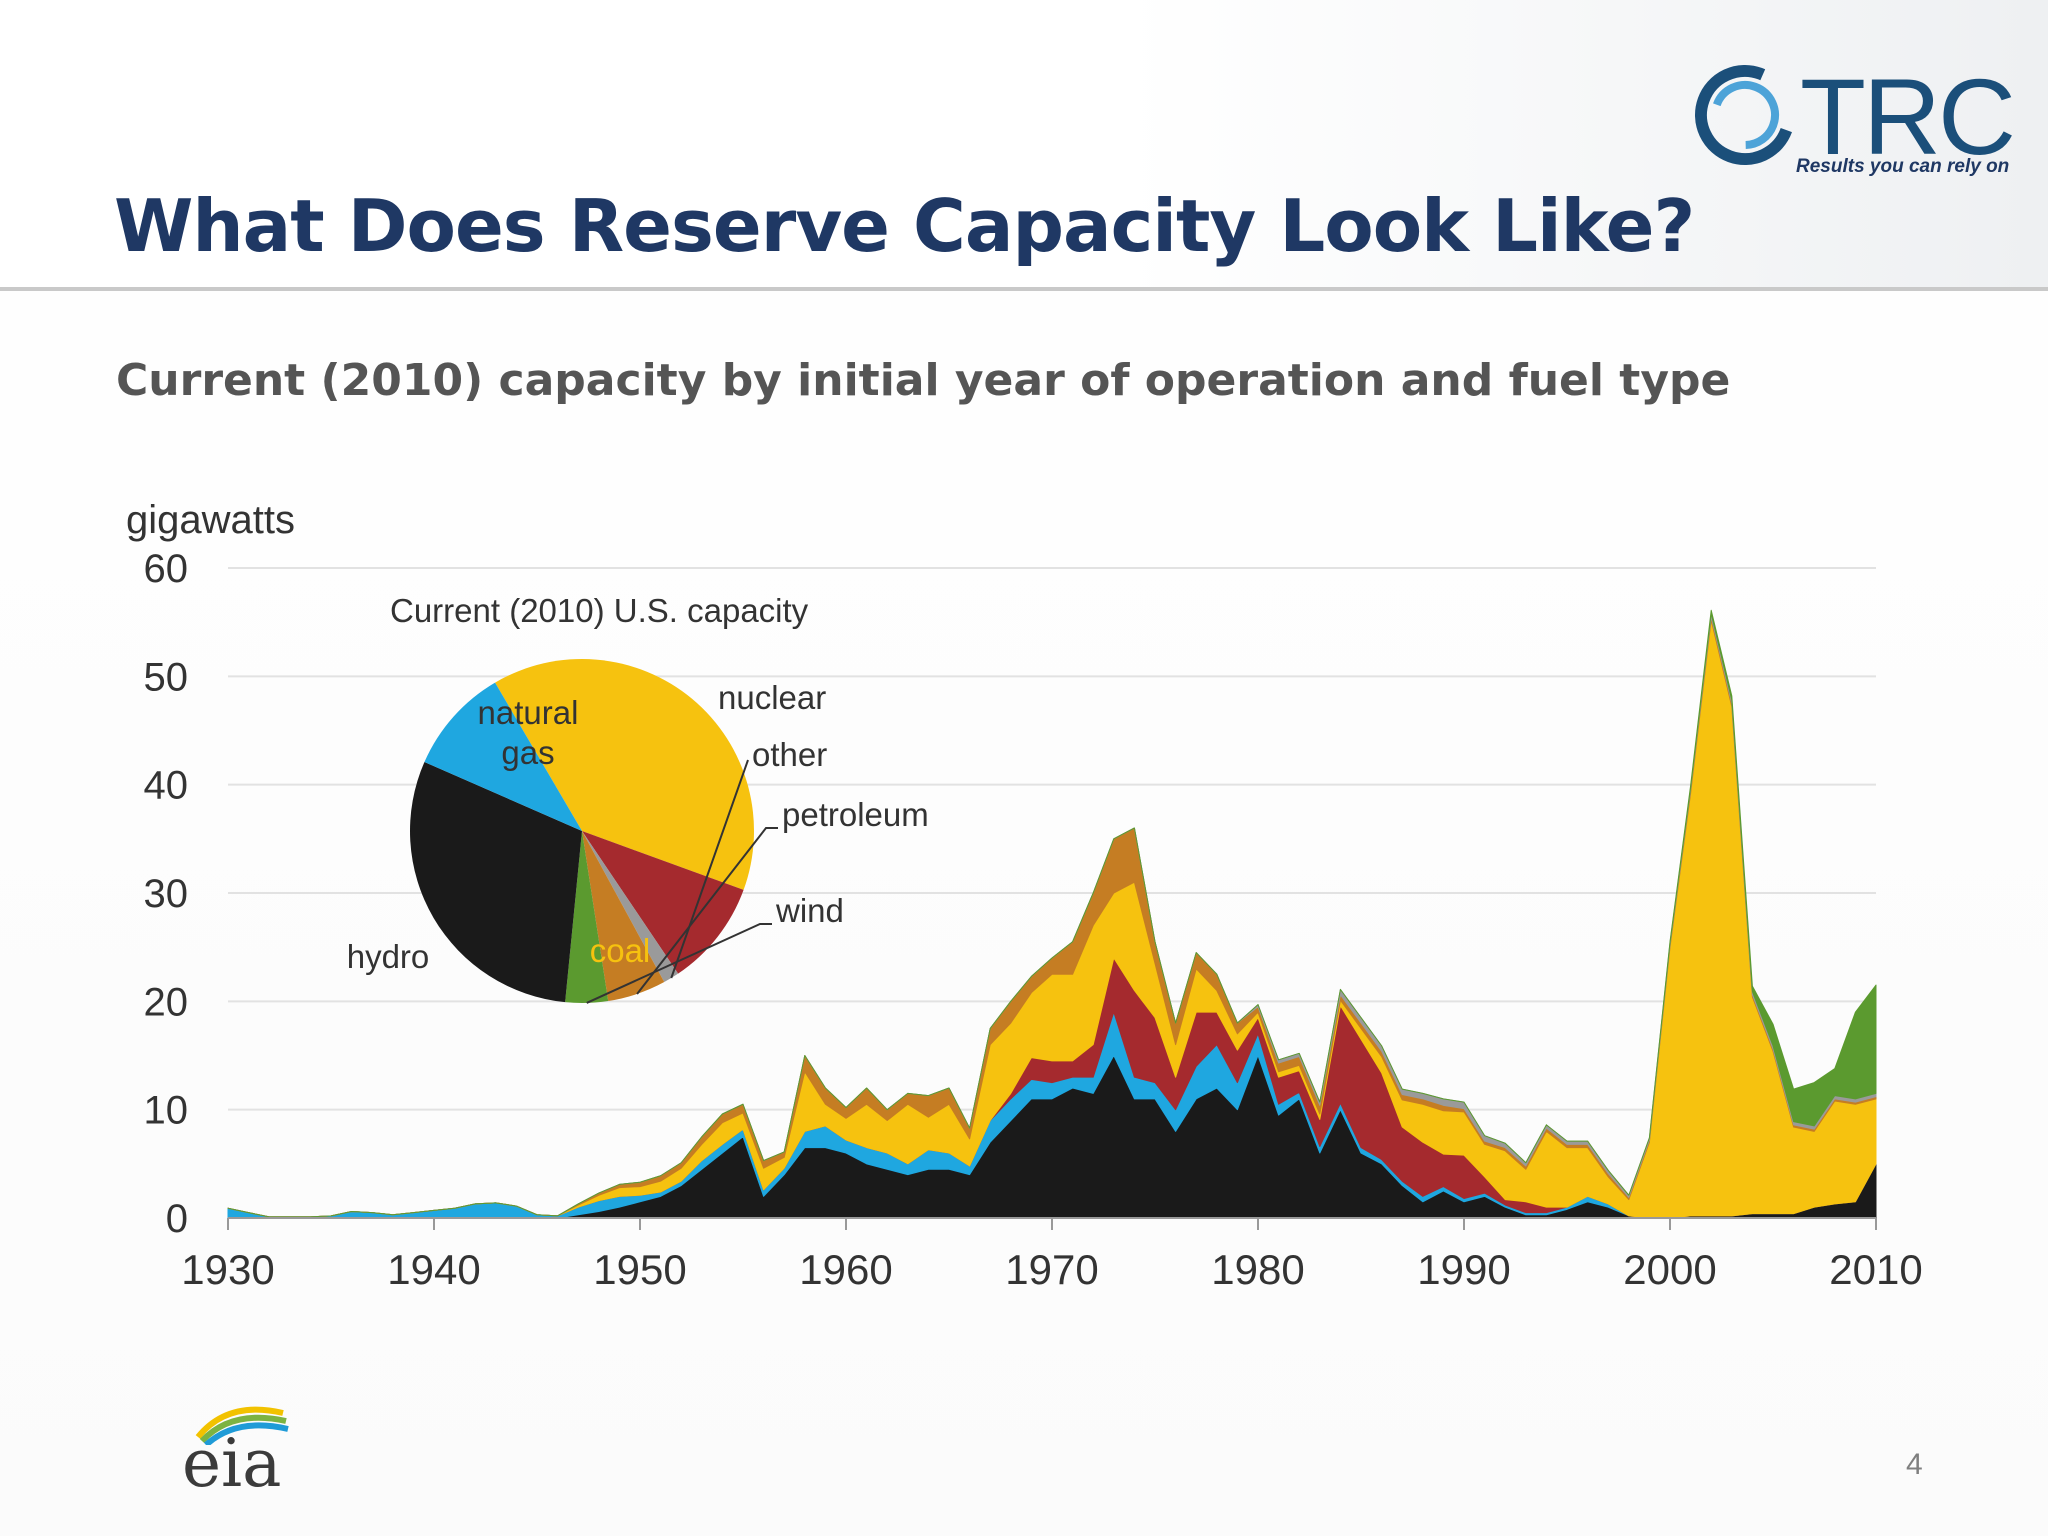 Image resolution: width=2048 pixels, height=1536 pixels. Describe the element at coordinates (232, 1463) in the screenshot. I see `eia-logo-text: eia` at that location.